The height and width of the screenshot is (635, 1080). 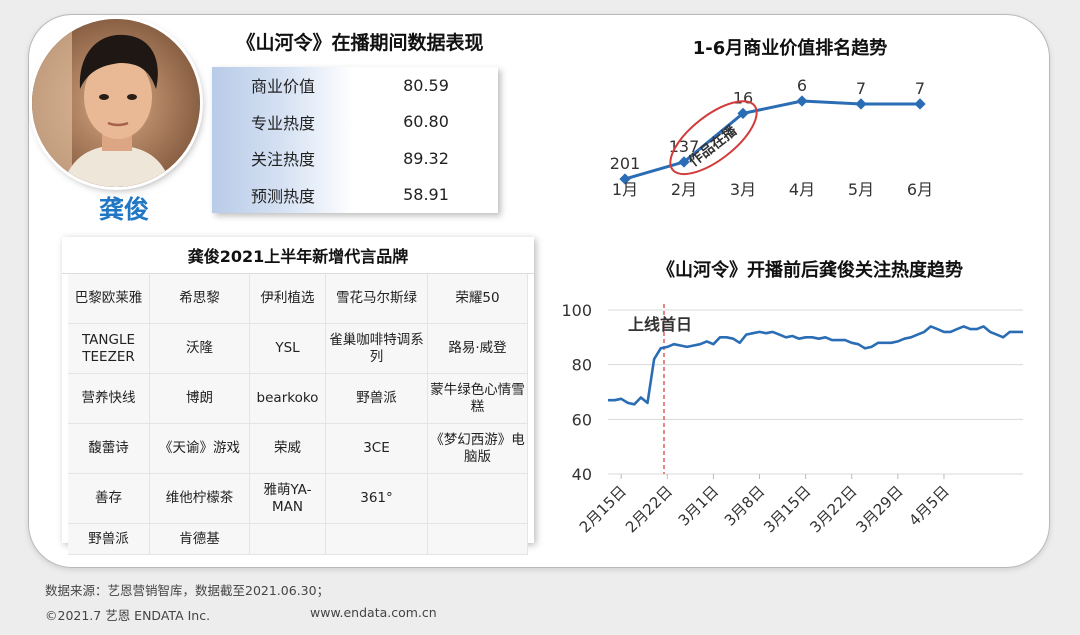 What do you see at coordinates (200, 499) in the screenshot?
I see `brand-cell: 维他柠檬茶` at bounding box center [200, 499].